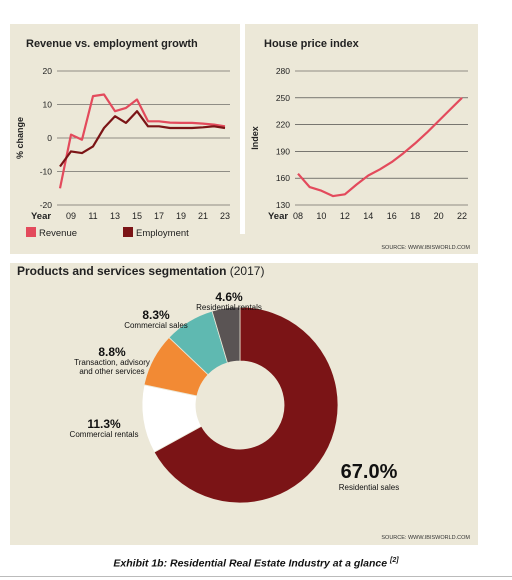 Image resolution: width=512 pixels, height=580 pixels. What do you see at coordinates (369, 472) in the screenshot?
I see `segment-value-label: 67.0%` at bounding box center [369, 472].